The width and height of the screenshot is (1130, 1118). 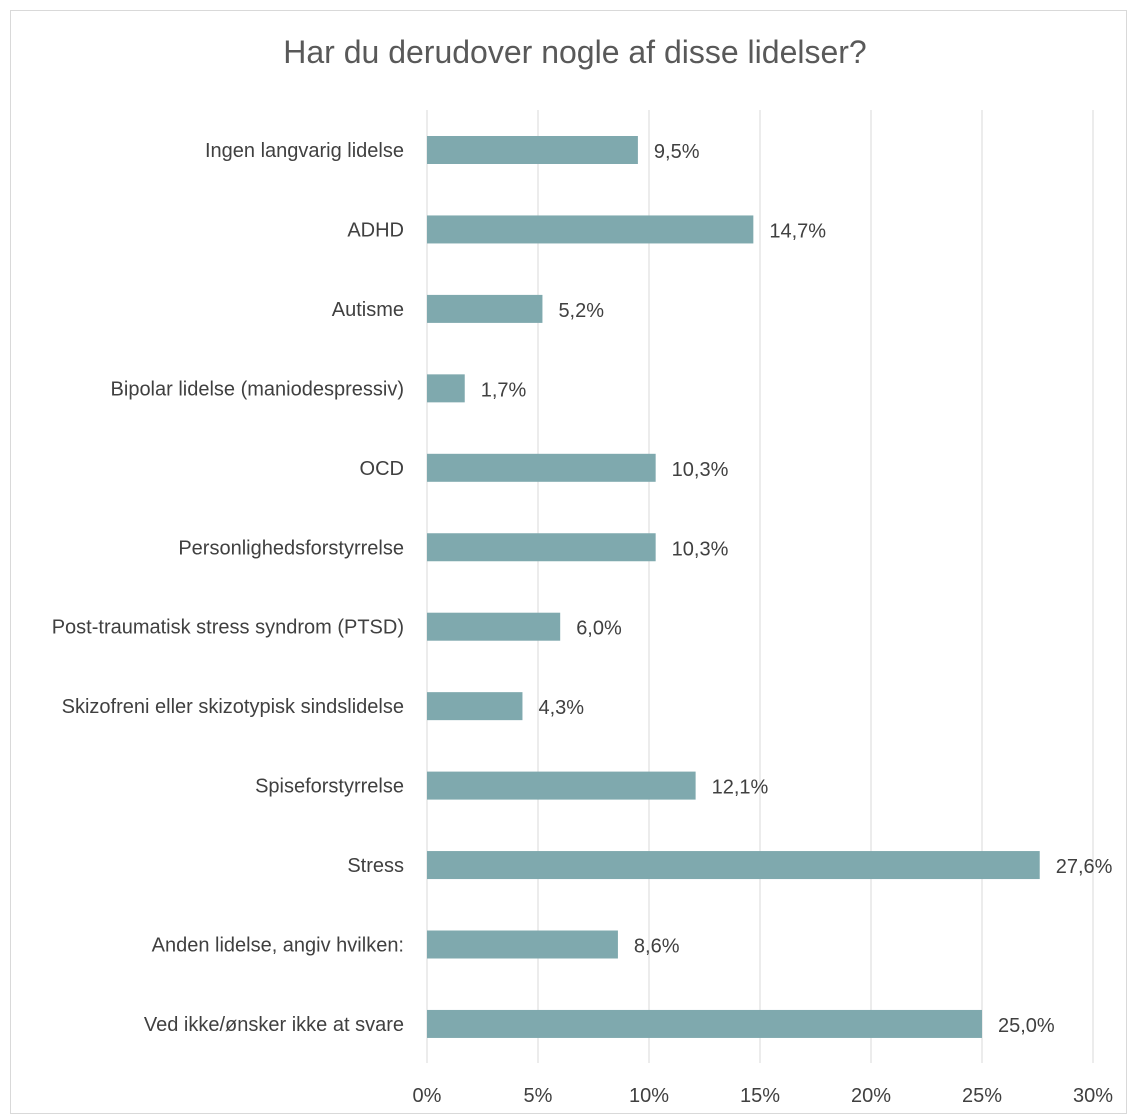 What do you see at coordinates (1093, 1096) in the screenshot?
I see `x-tick-label: 30%` at bounding box center [1093, 1096].